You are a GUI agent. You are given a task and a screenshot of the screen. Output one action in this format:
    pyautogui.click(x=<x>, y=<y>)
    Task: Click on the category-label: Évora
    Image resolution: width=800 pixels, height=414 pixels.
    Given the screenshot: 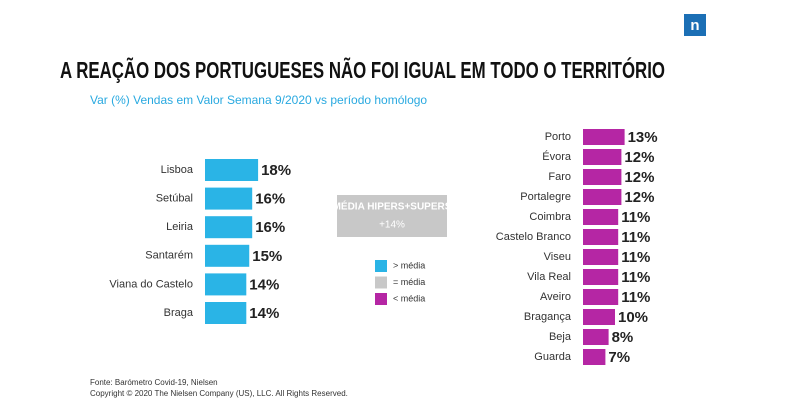 What is the action you would take?
    pyautogui.click(x=557, y=156)
    